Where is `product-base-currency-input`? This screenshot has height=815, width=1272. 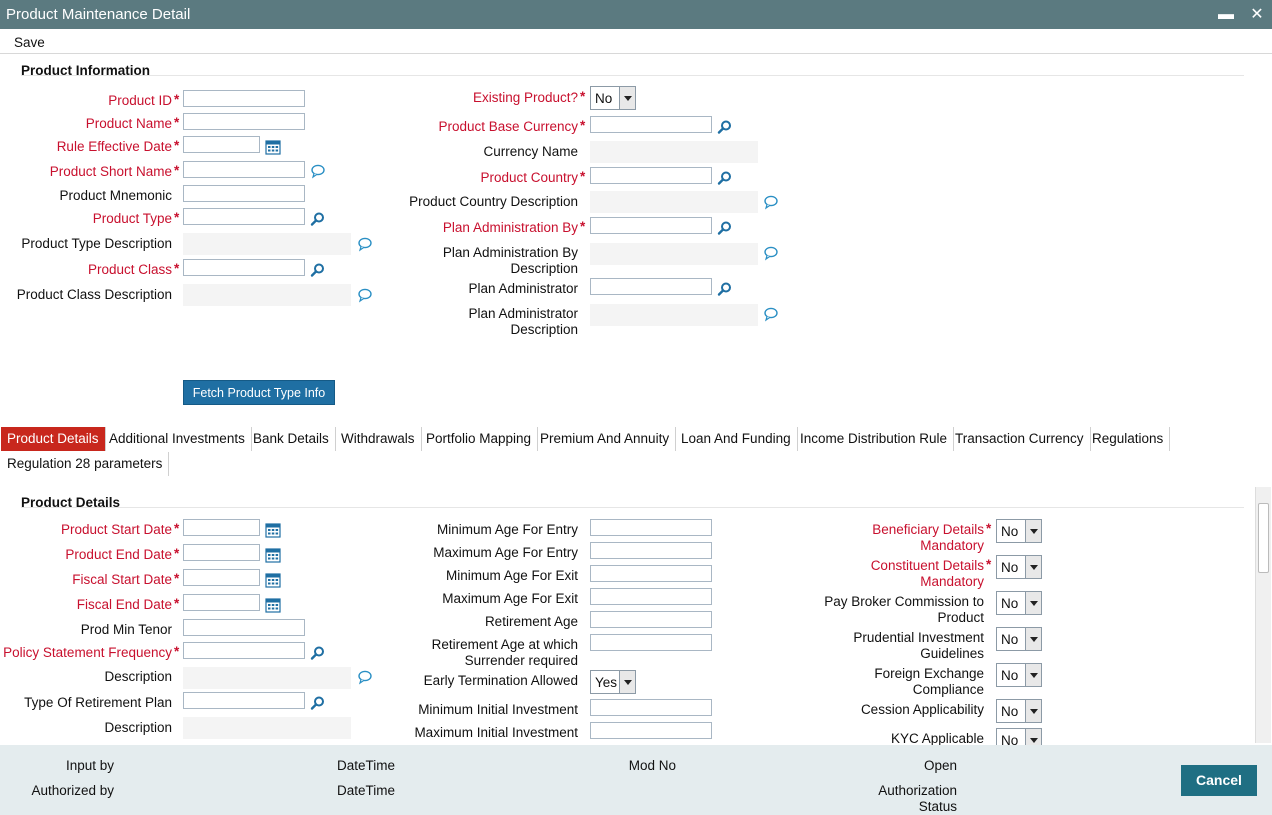 product-base-currency-input is located at coordinates (651, 124).